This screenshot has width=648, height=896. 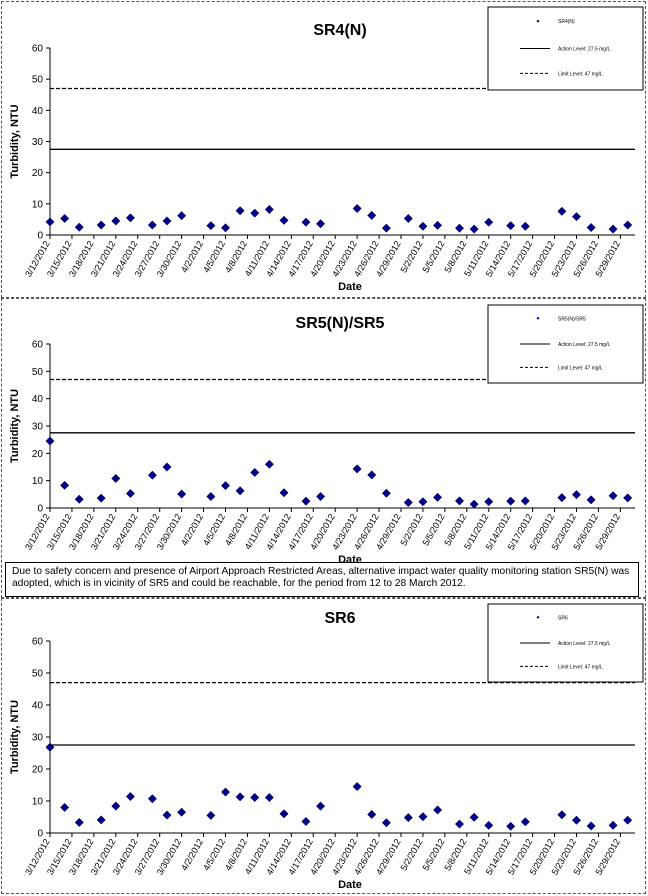 I want to click on legend-label-points: SR4(N), so click(x=566, y=22).